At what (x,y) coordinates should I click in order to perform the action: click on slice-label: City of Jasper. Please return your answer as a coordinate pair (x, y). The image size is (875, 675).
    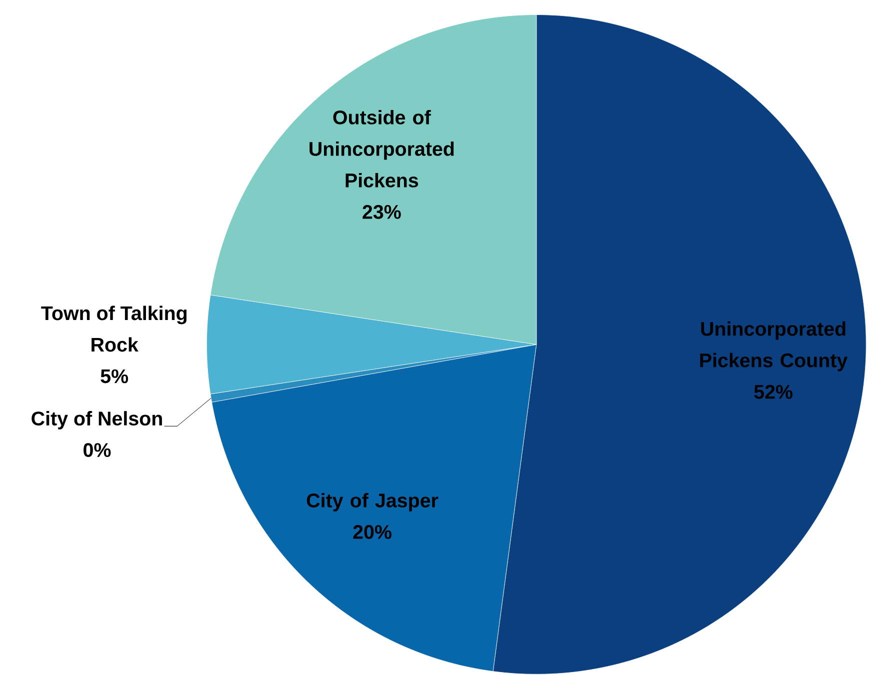
    Looking at the image, I should click on (372, 502).